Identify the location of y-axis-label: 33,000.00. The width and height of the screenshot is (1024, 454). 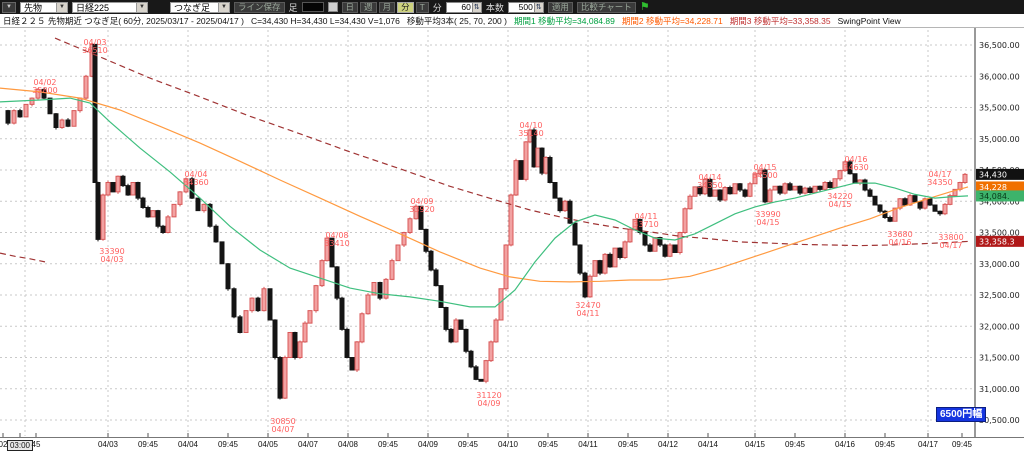
(999, 264).